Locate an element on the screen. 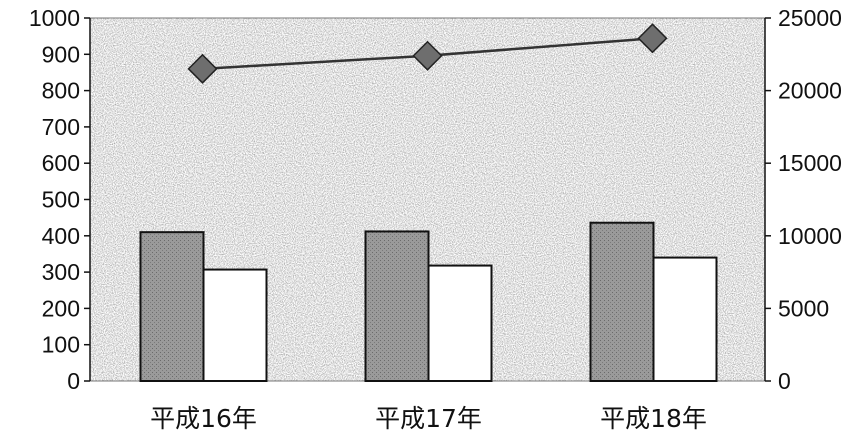 This screenshot has height=435, width=864. left-tick-label: 300 is located at coordinates (61, 272).